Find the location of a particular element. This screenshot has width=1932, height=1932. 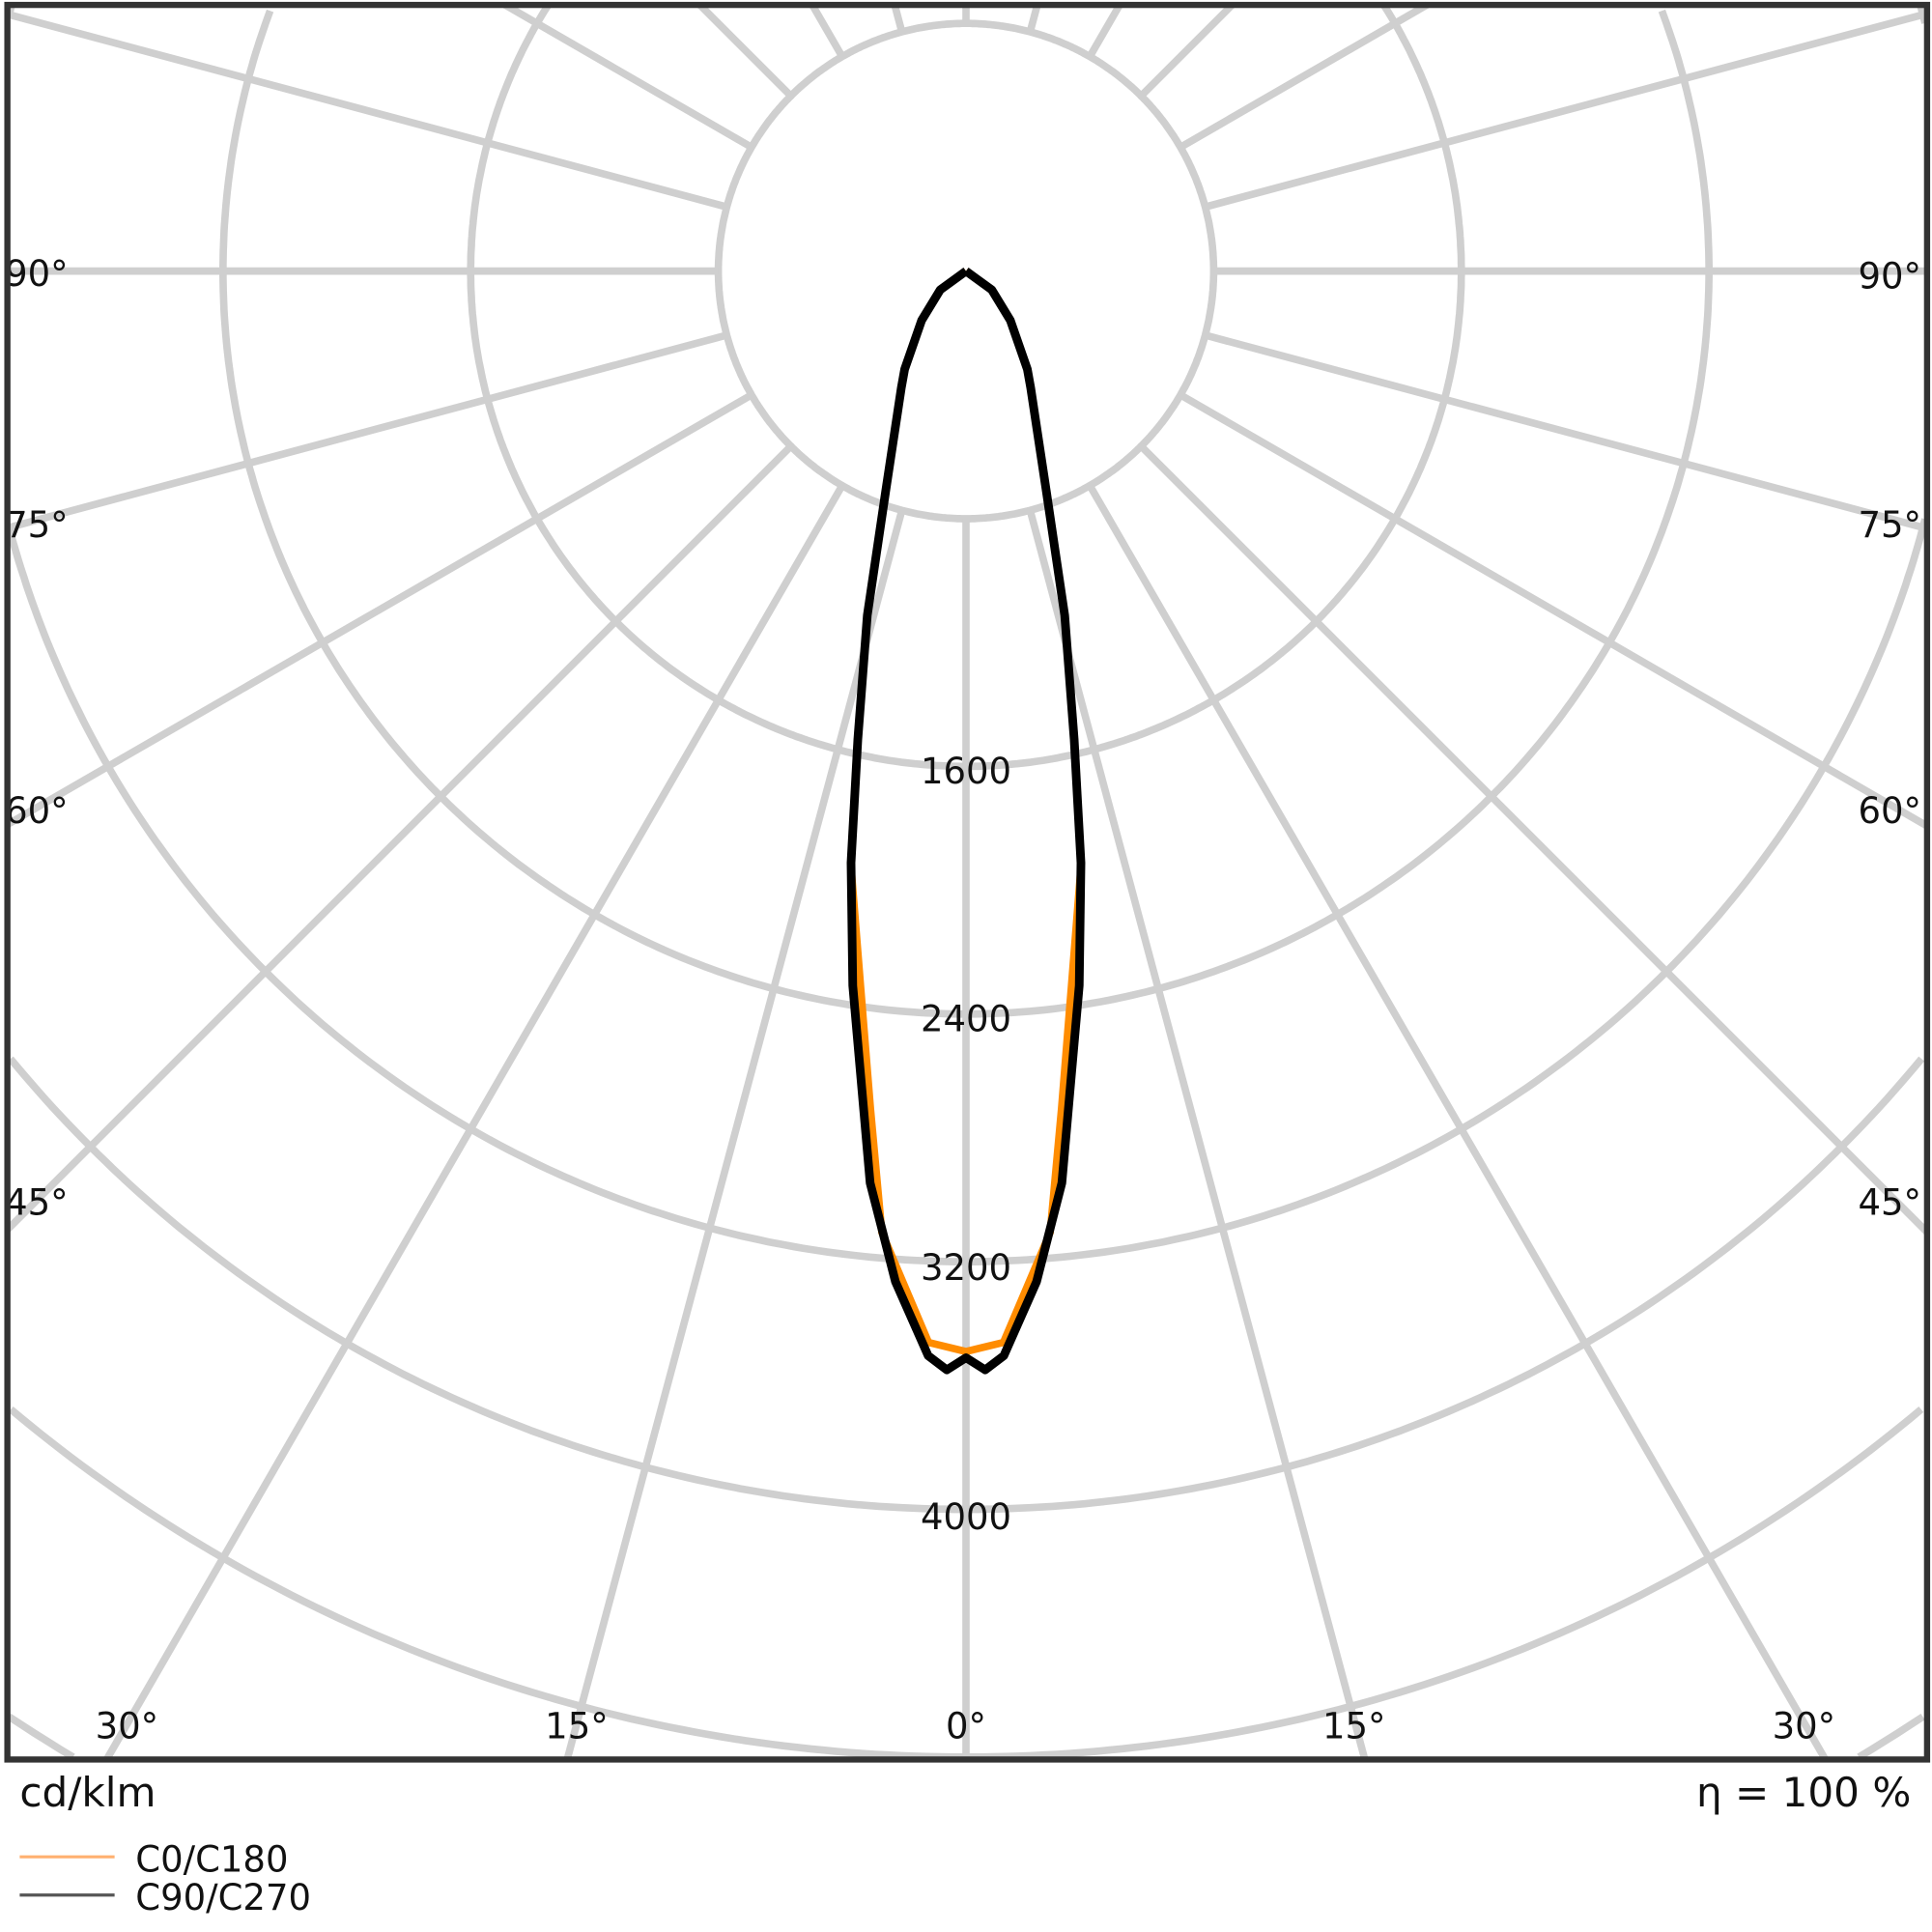

series-curve-c90-c270 is located at coordinates (966, 821).